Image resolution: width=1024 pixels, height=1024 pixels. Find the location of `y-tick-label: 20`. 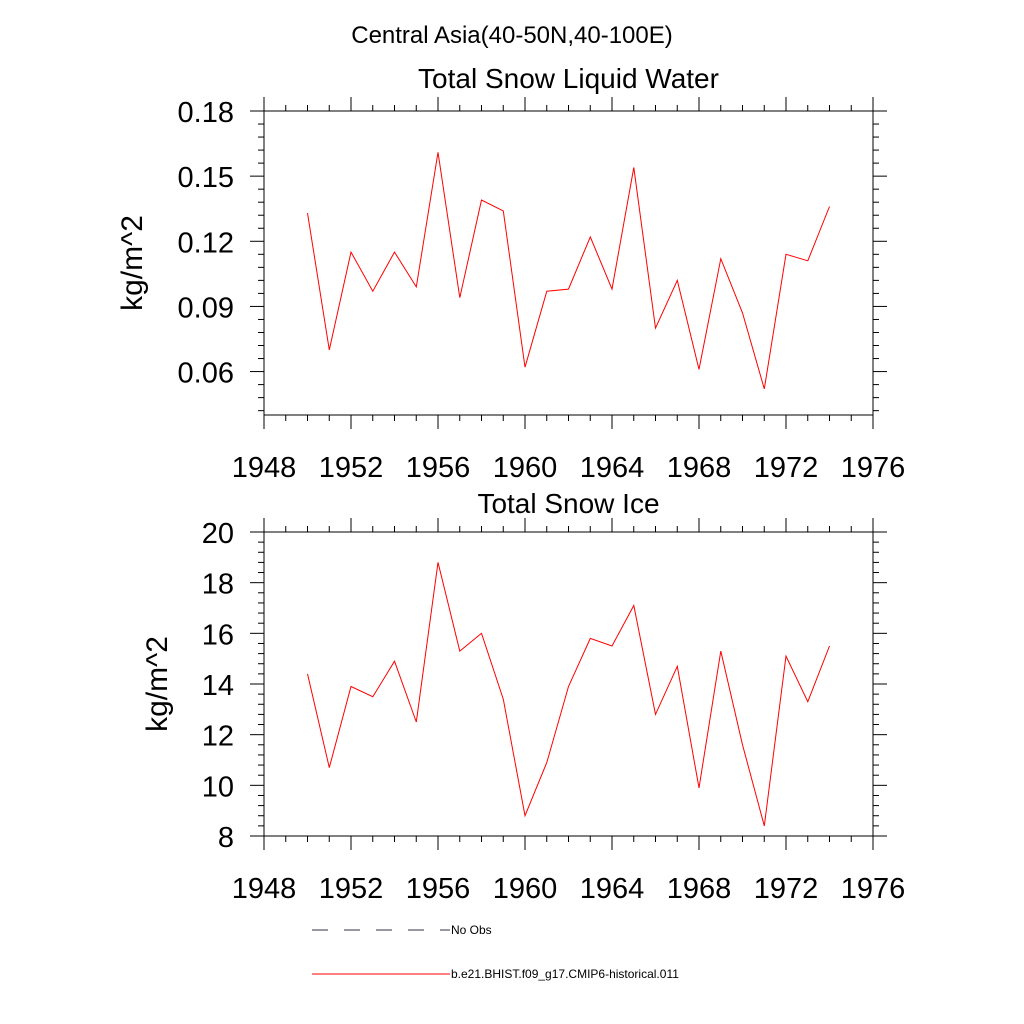

y-tick-label: 20 is located at coordinates (218, 534).